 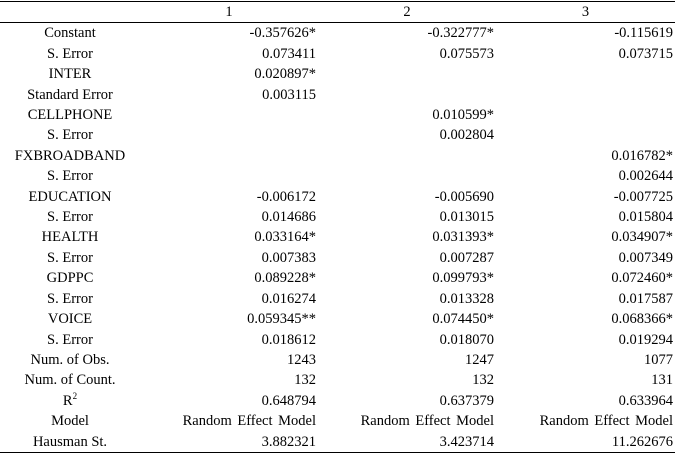 What do you see at coordinates (286, 196) in the screenshot?
I see `value-cell: -0.006172` at bounding box center [286, 196].